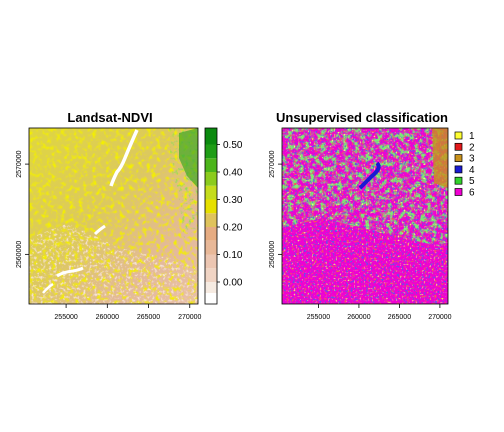 The height and width of the screenshot is (432, 504). Describe the element at coordinates (65, 317) in the screenshot. I see `ndvi-x-tick-label: 255000` at that location.